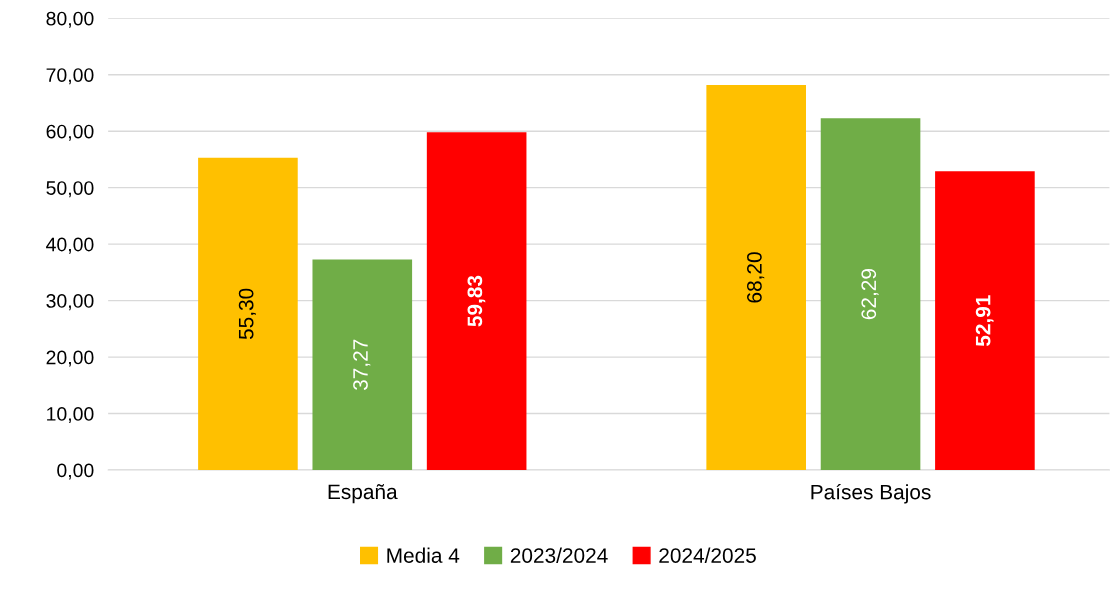 This screenshot has height=589, width=1115. I want to click on legend-label: 2023/2024, so click(559, 555).